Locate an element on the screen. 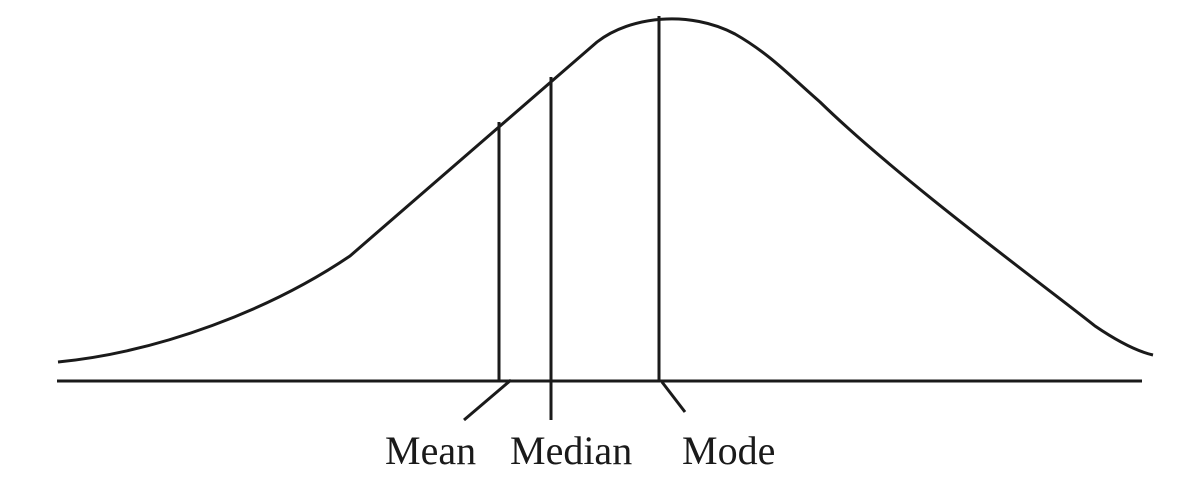 The image size is (1197, 491). median-label: Median is located at coordinates (571, 450).